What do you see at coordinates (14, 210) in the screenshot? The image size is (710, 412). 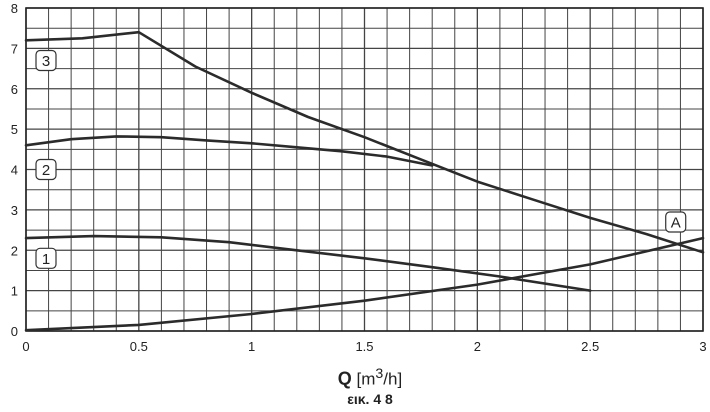 I see `y-tick-label: 3` at bounding box center [14, 210].